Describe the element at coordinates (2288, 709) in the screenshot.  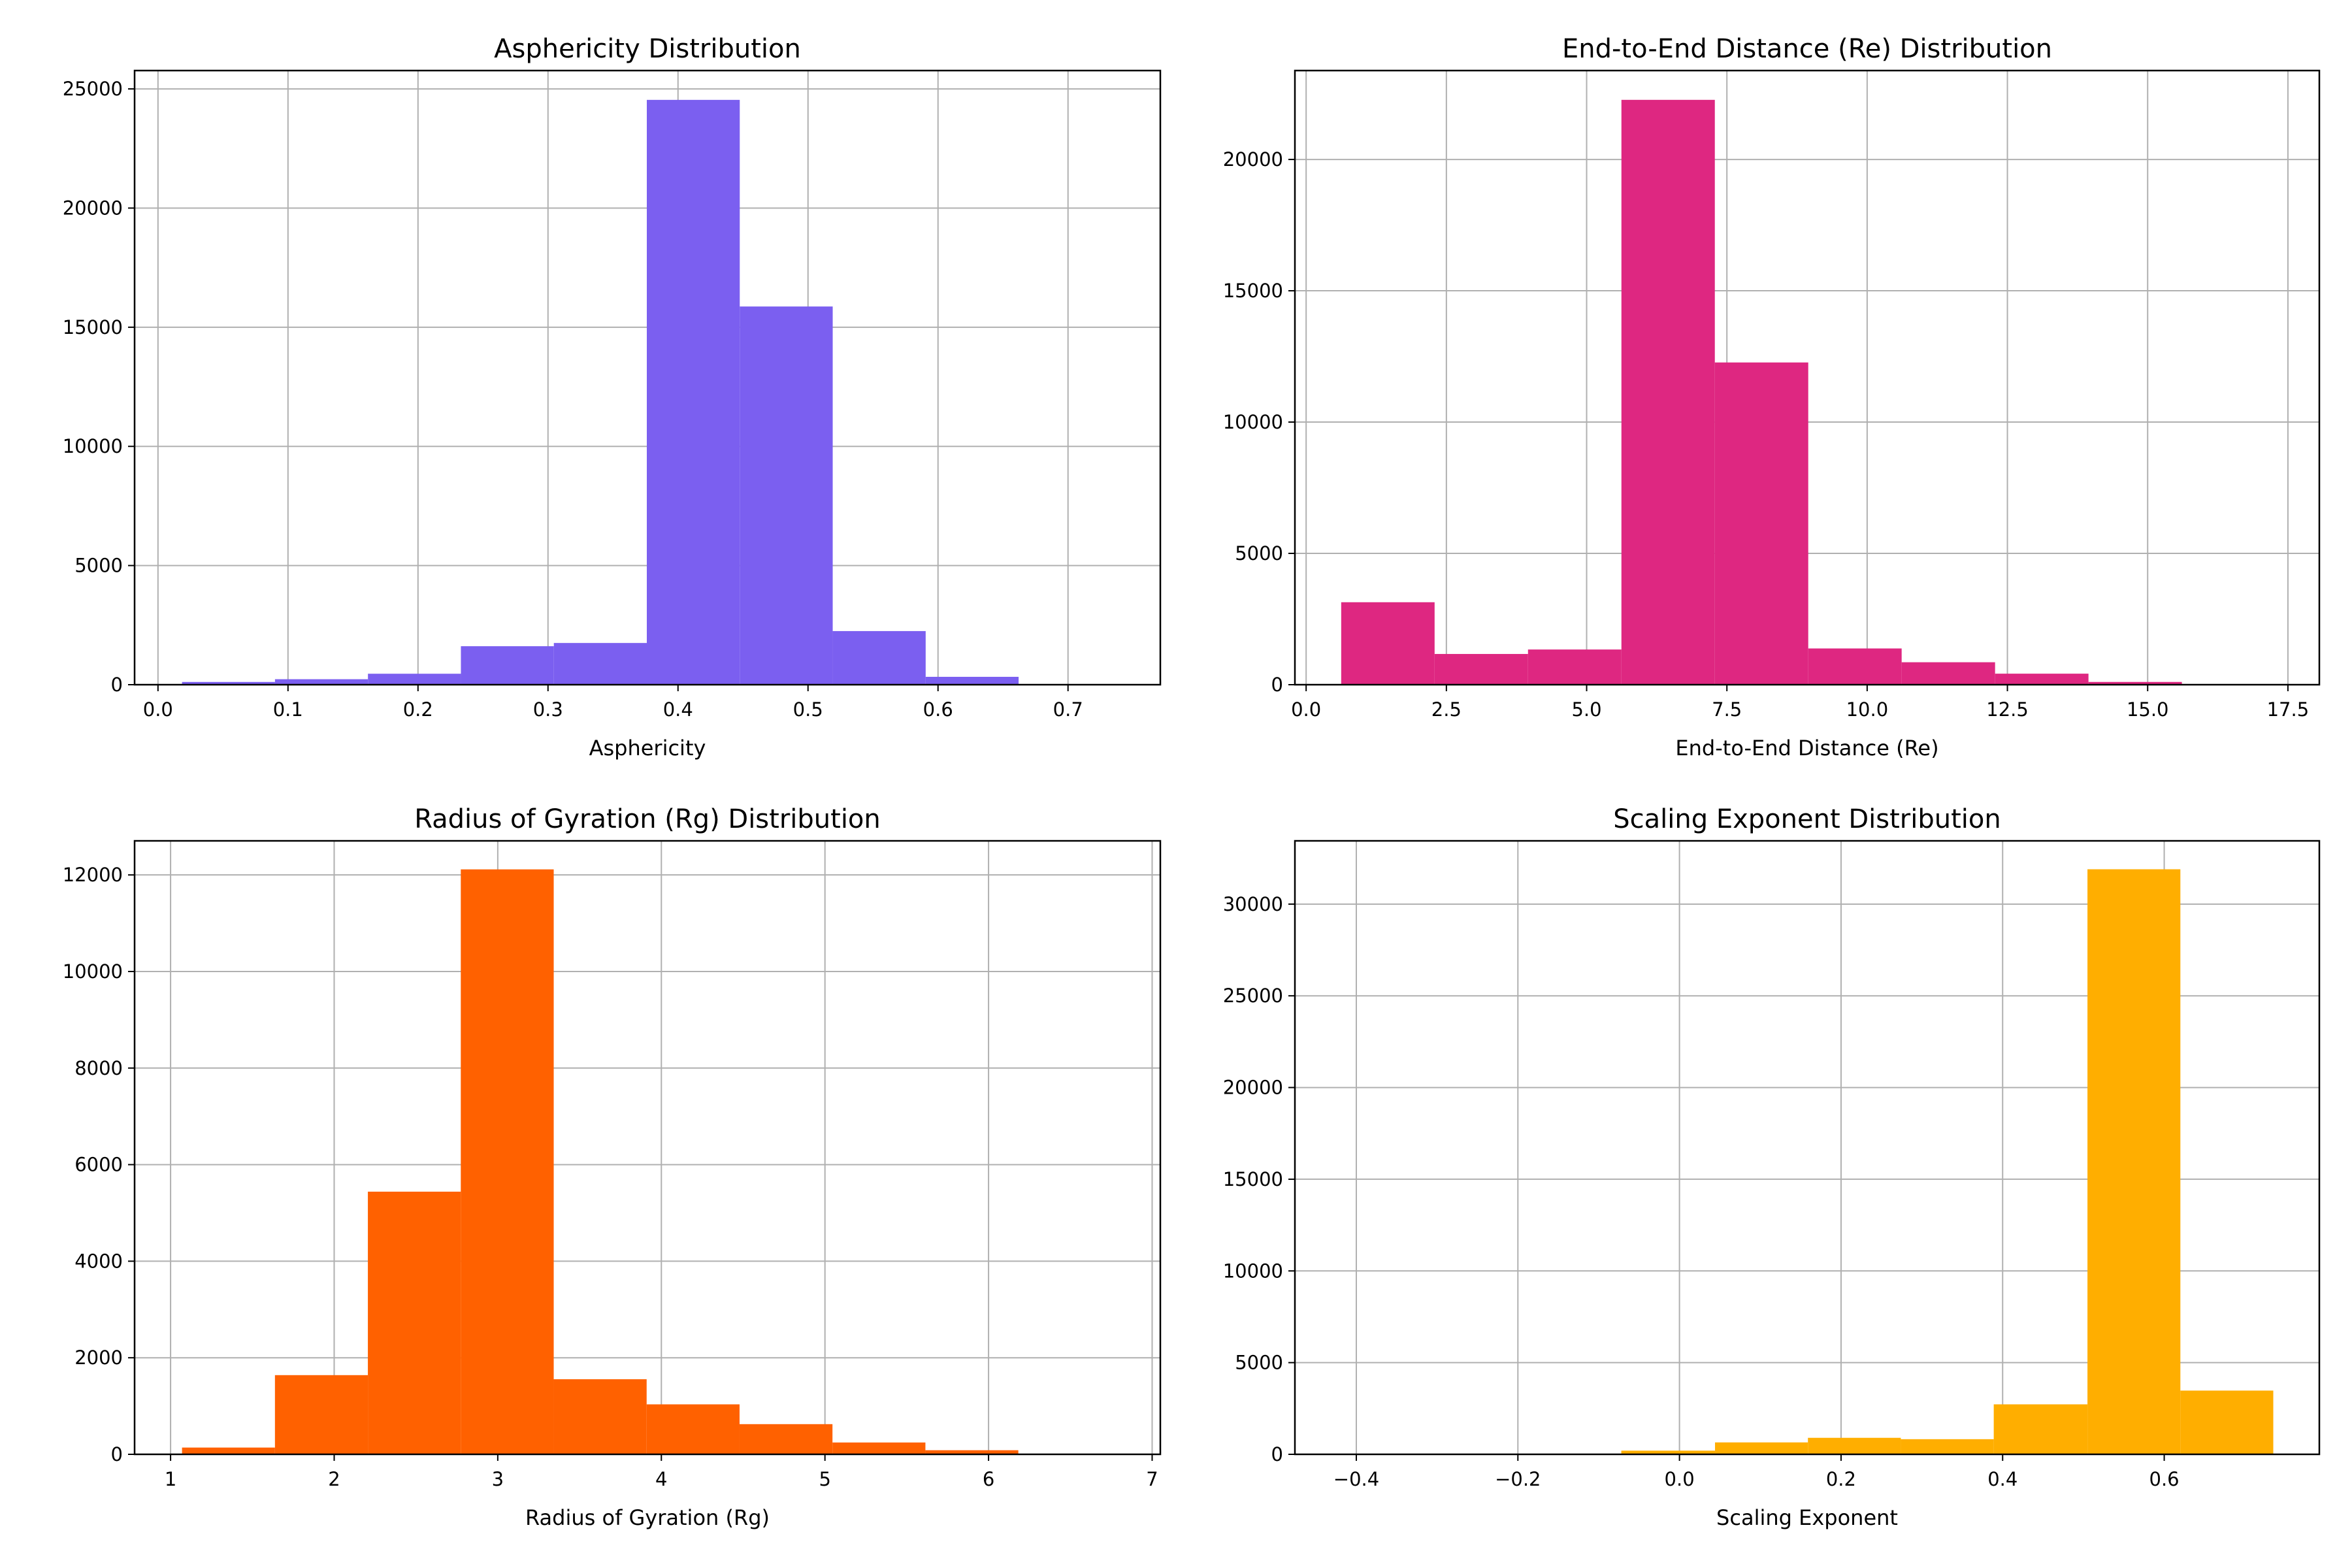
I see `x-tick-label: 17.5` at that location.